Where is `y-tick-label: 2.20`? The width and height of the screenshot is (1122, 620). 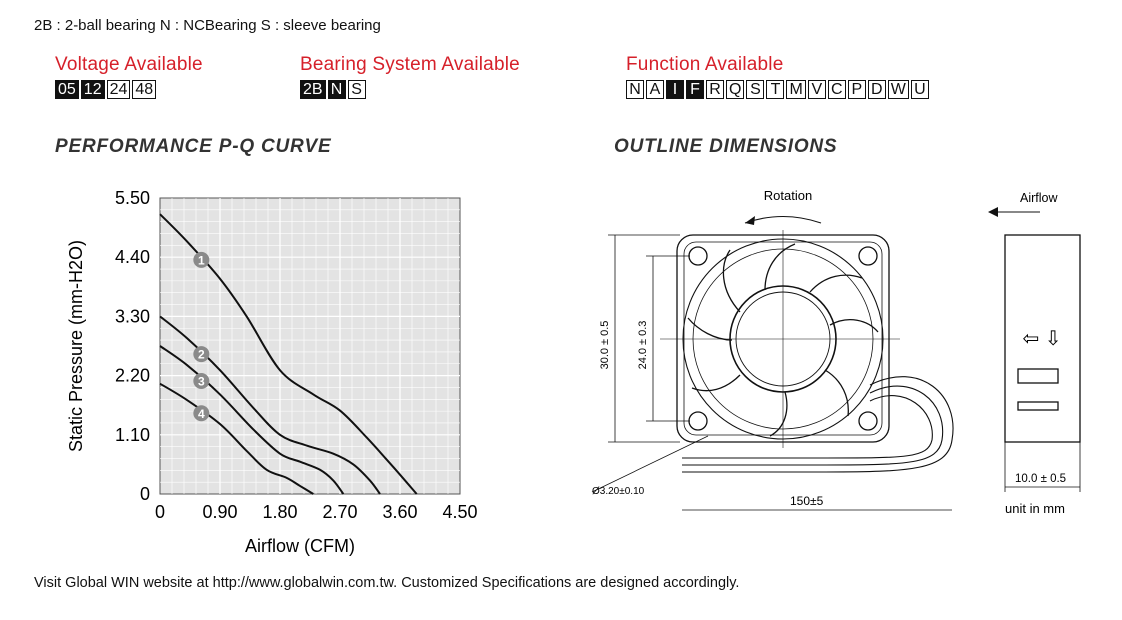 y-tick-label: 2.20 is located at coordinates (132, 376).